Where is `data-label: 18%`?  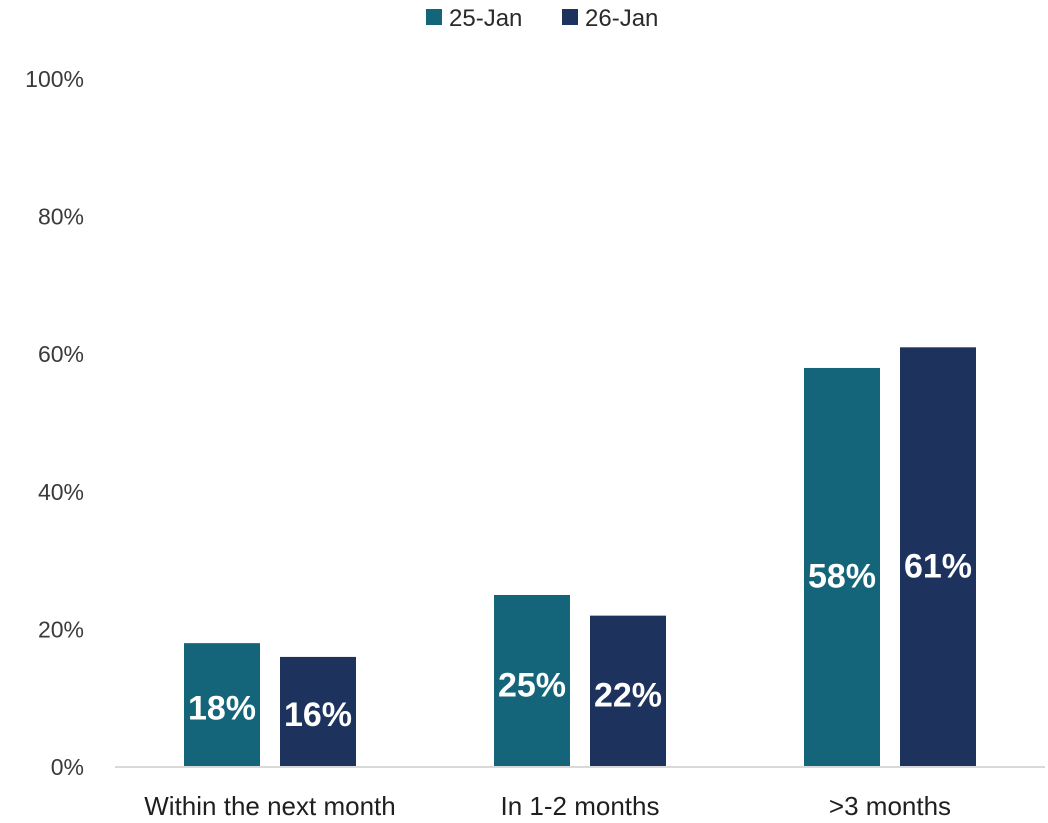
data-label: 18% is located at coordinates (222, 709).